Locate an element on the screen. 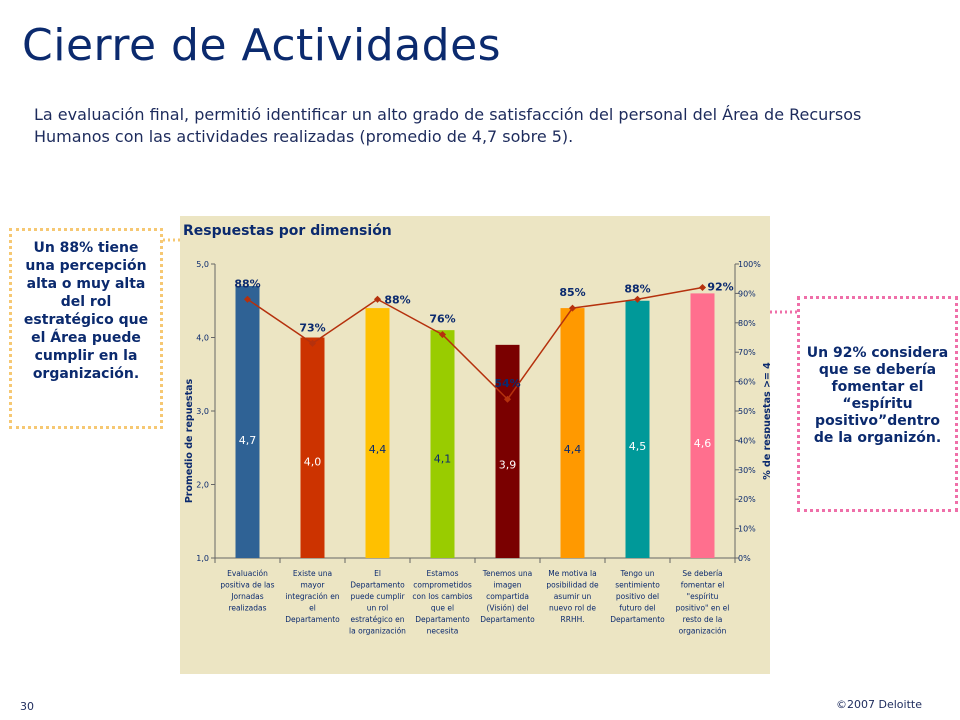 The height and width of the screenshot is (720, 960). chart-title: Respuestas por dimensión is located at coordinates (287, 231).